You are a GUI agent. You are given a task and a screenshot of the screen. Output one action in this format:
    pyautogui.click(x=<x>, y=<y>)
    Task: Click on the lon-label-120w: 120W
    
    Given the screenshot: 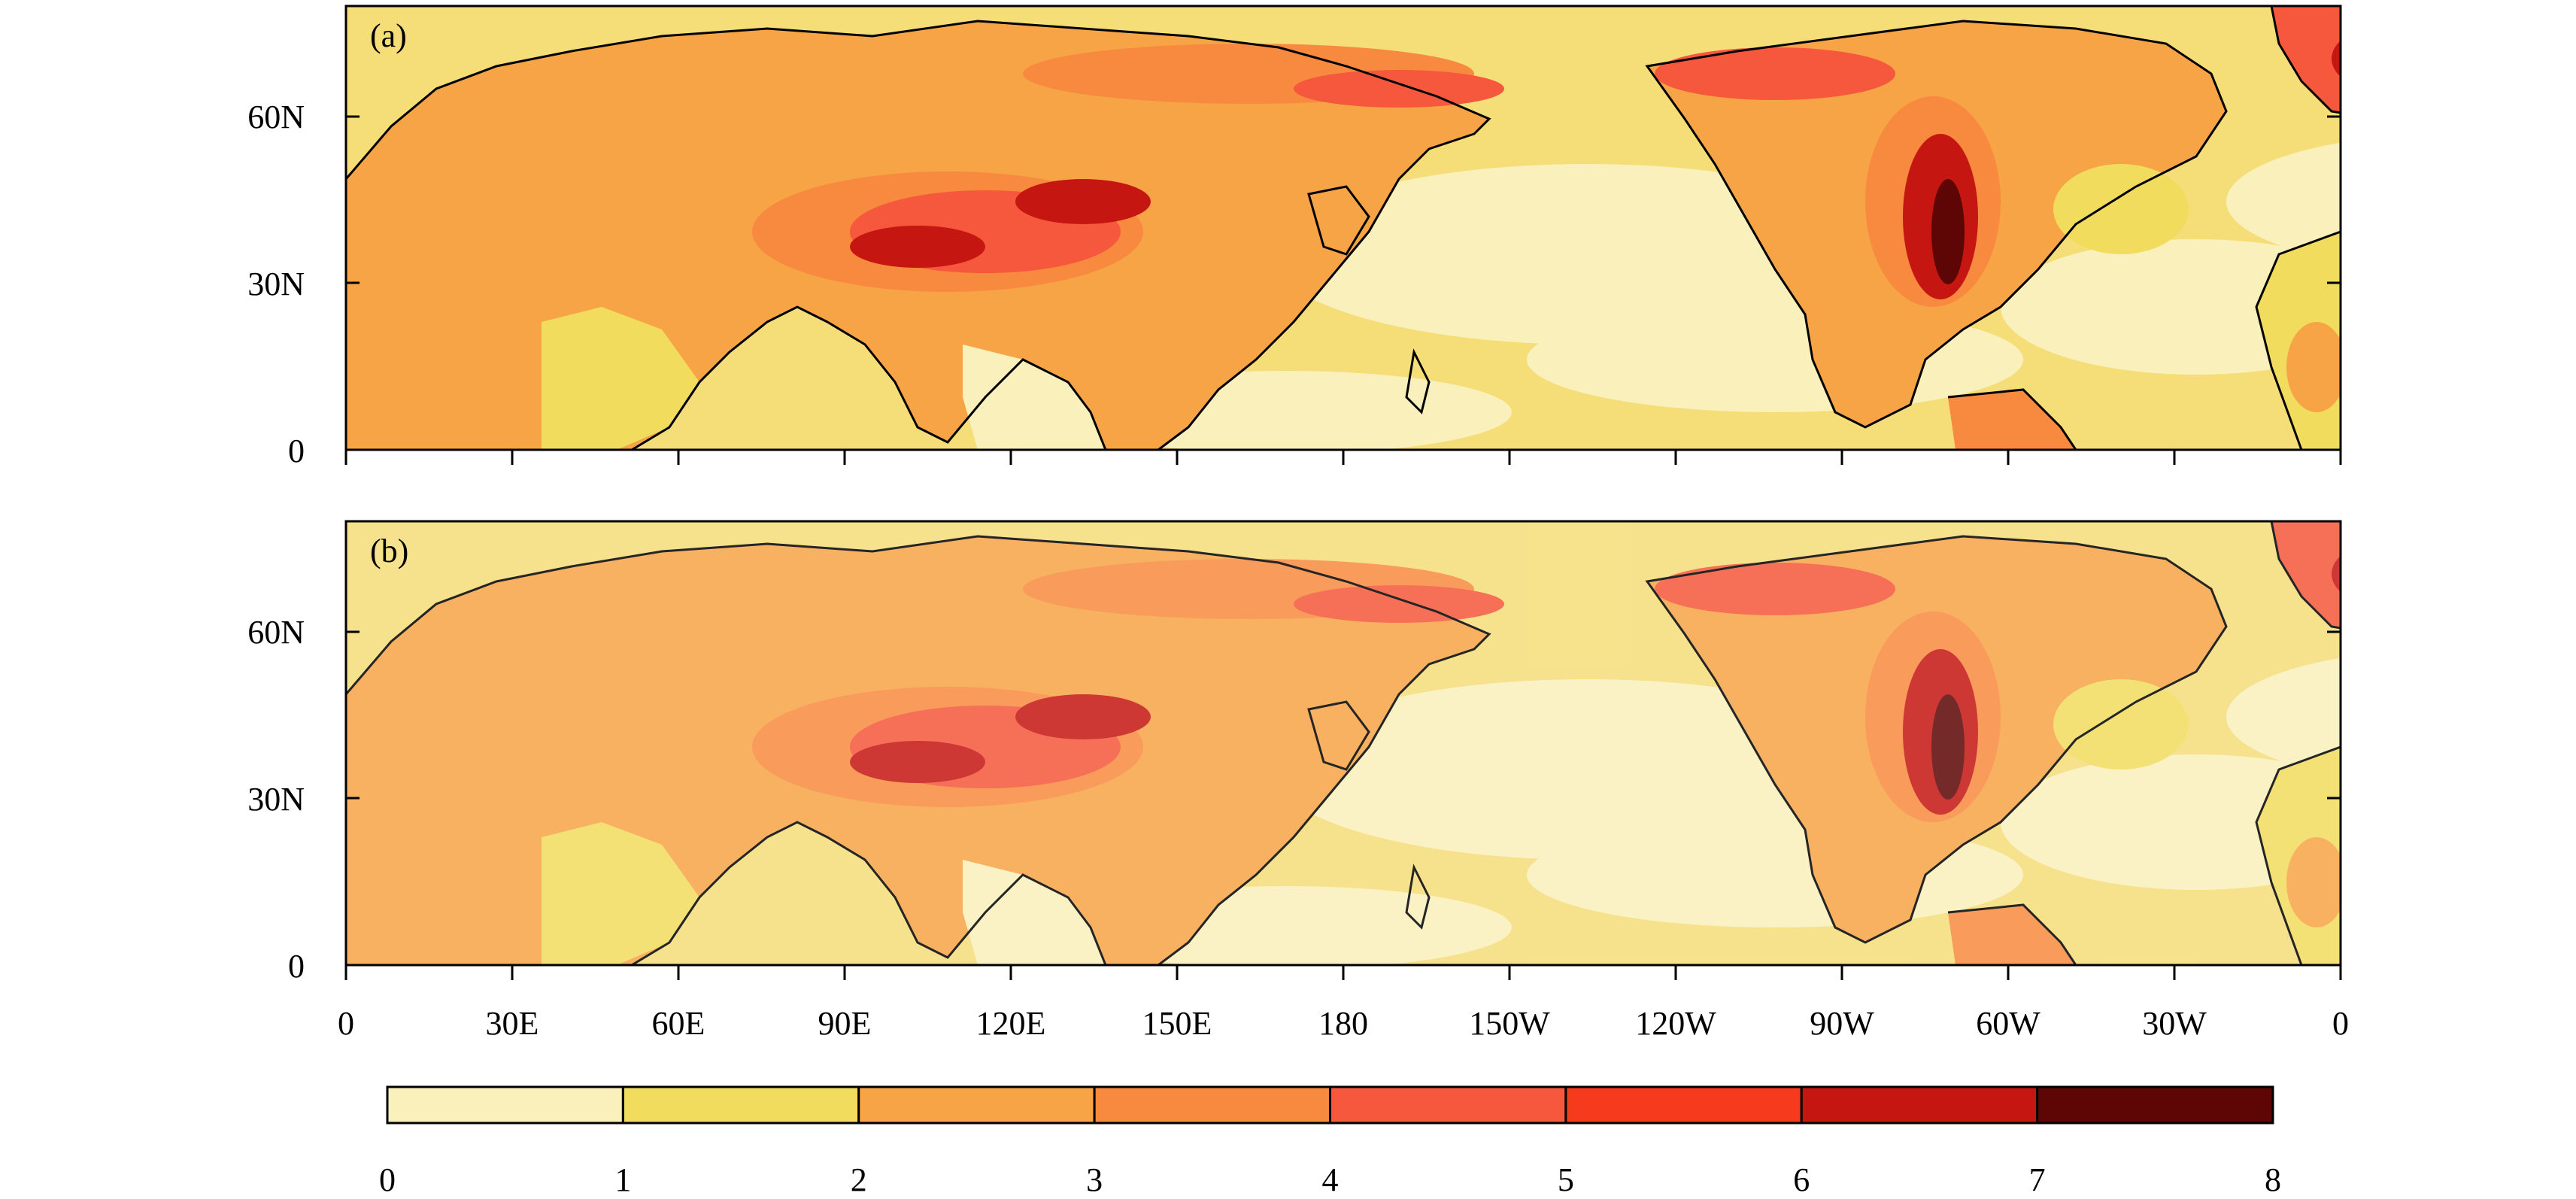 What is the action you would take?
    pyautogui.click(x=1675, y=1023)
    